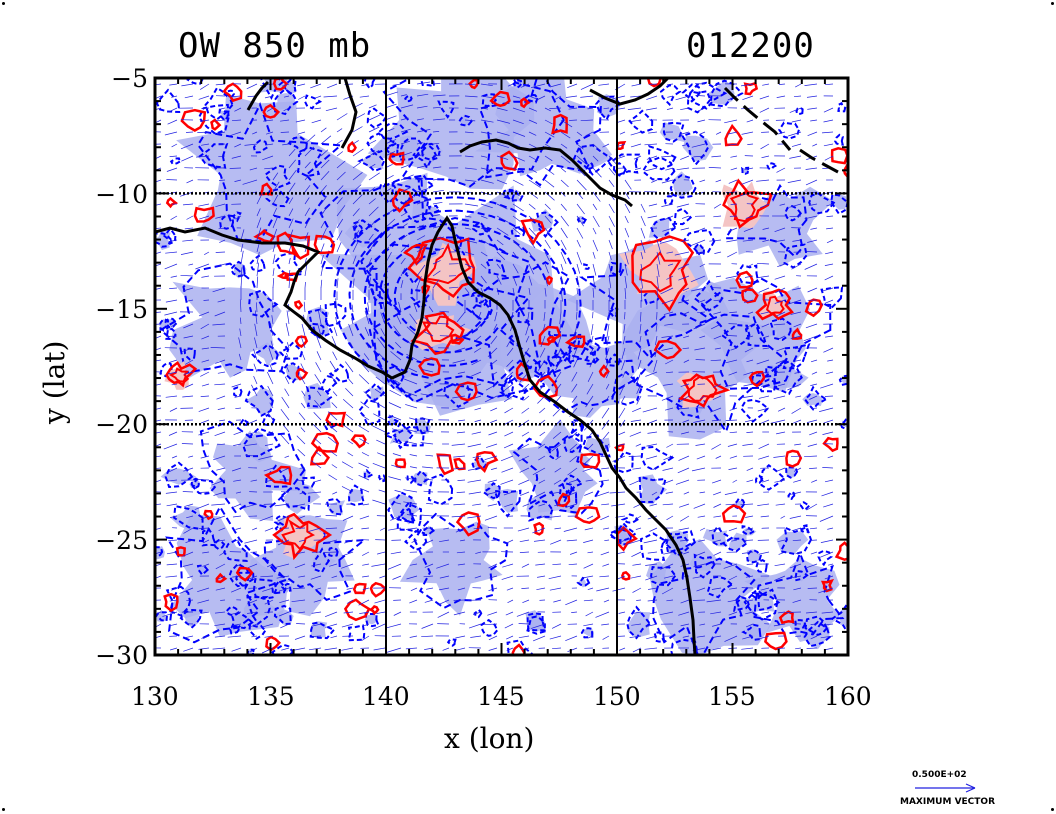 This screenshot has height=814, width=1056. Describe the element at coordinates (121, 540) in the screenshot. I see `y-tick-label: −25` at that location.